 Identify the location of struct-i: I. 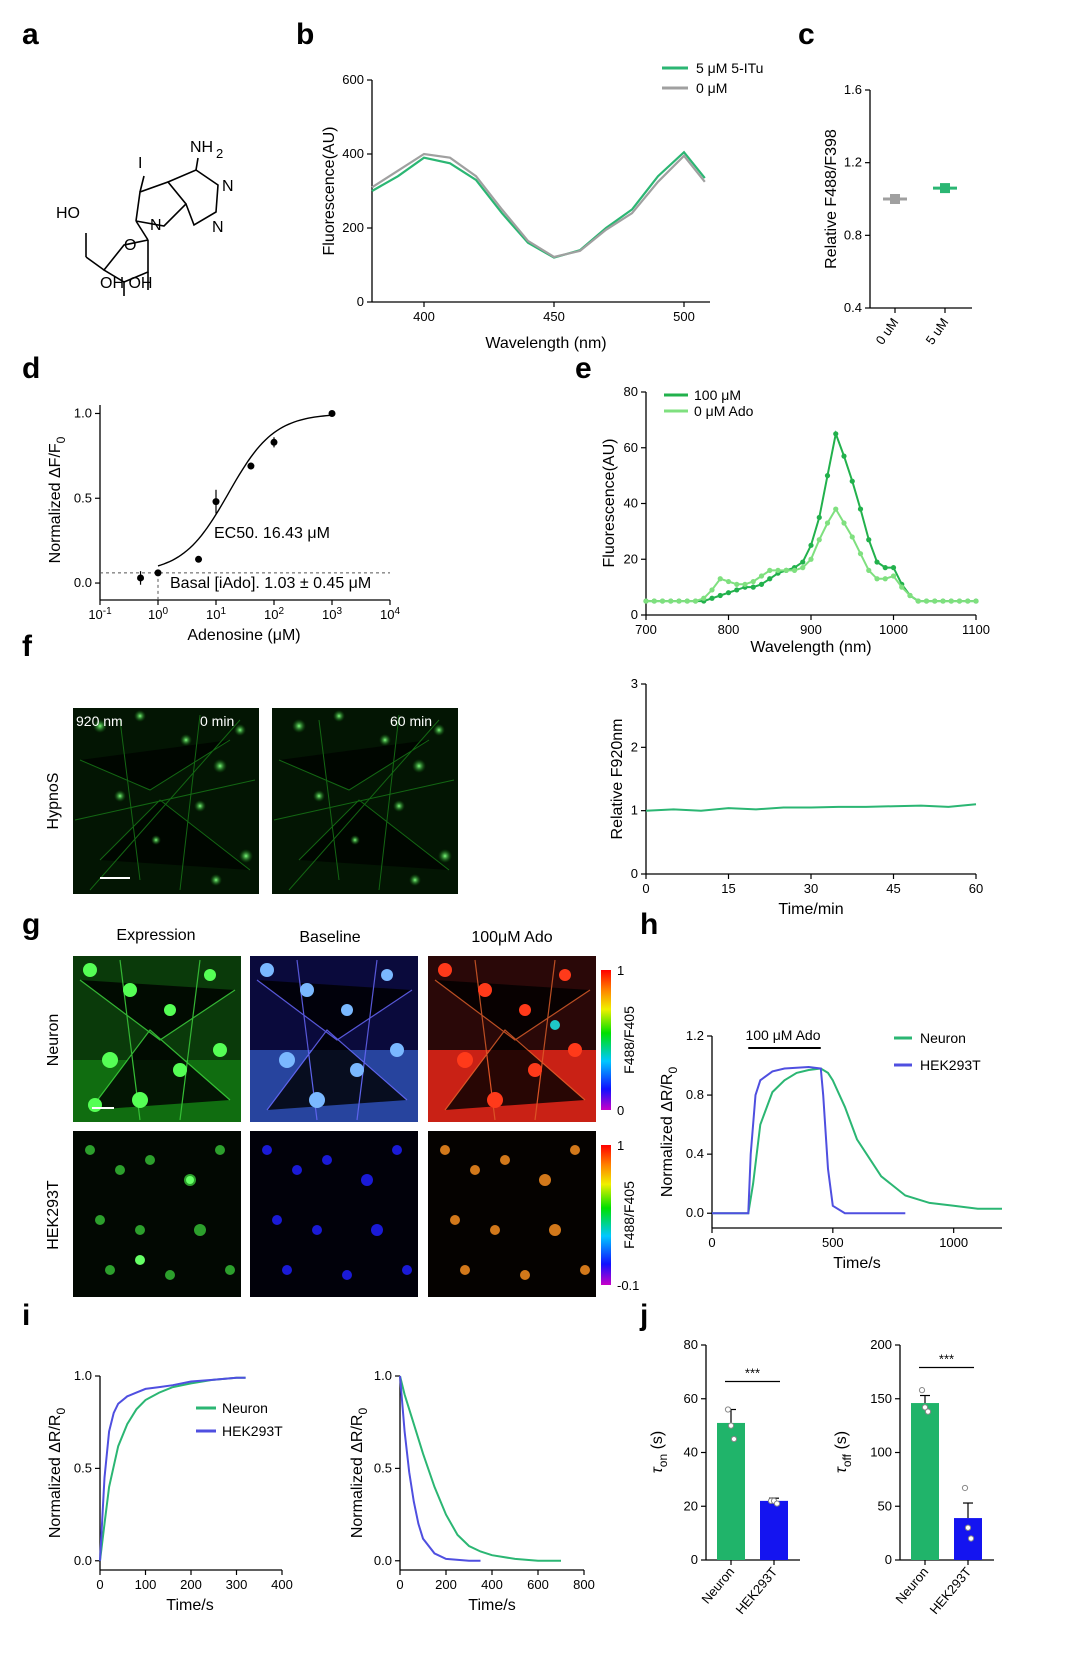
(140, 163).